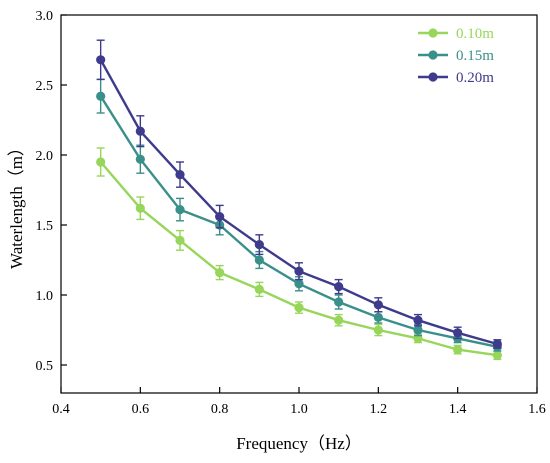 This screenshot has height=463, width=550. I want to click on y-tick-label-5: 3.0, so click(45, 16).